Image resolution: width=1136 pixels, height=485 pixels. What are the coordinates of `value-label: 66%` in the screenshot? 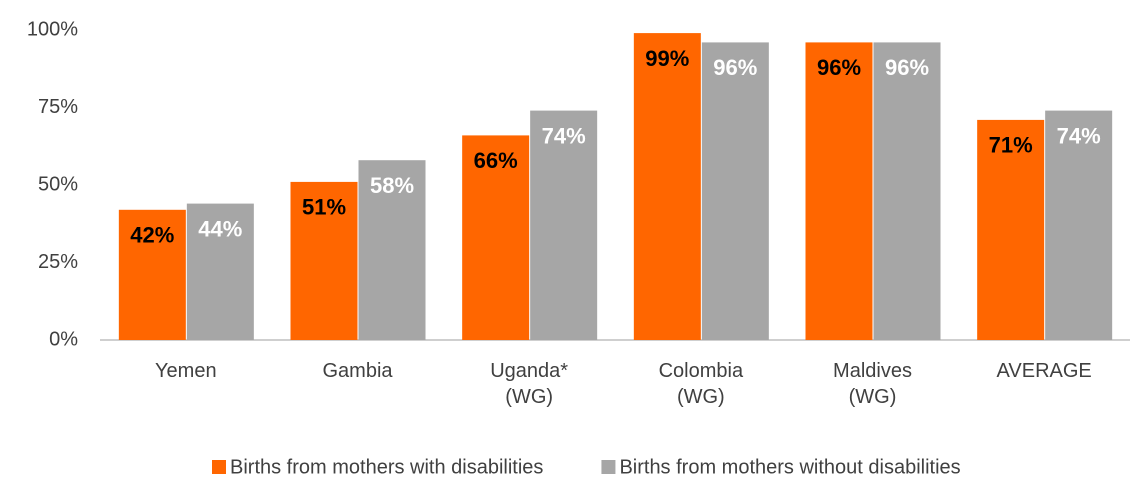 It's located at (496, 160).